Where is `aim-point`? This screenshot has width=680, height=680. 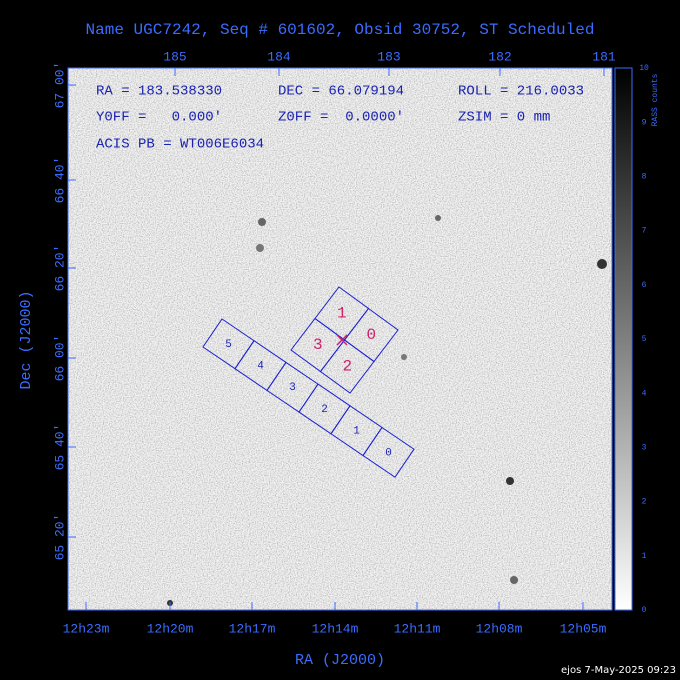 aim-point is located at coordinates (342, 340).